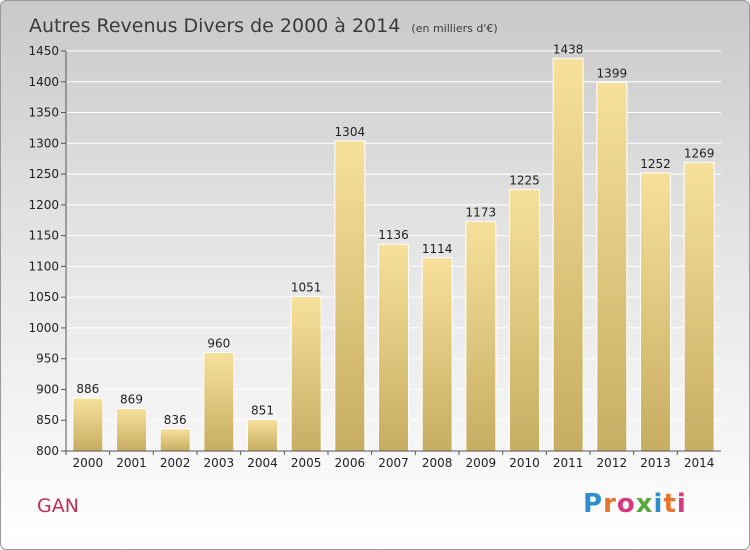 The height and width of the screenshot is (550, 750). I want to click on data-label: 1399, so click(612, 73).